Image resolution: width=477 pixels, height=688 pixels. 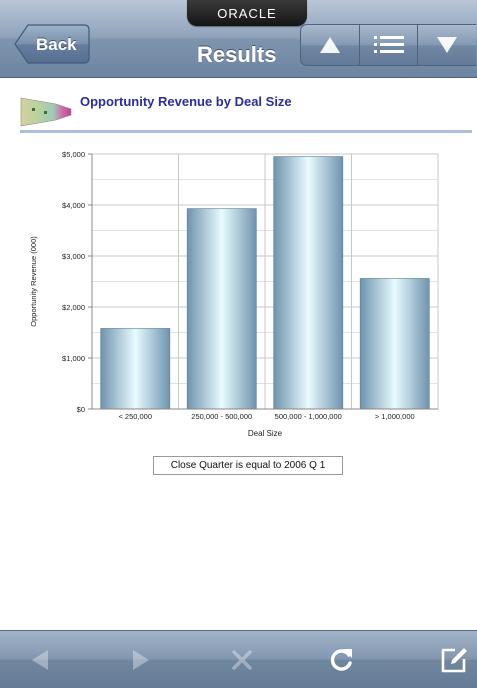 I want to click on bottom-toolbar, so click(x=238, y=659).